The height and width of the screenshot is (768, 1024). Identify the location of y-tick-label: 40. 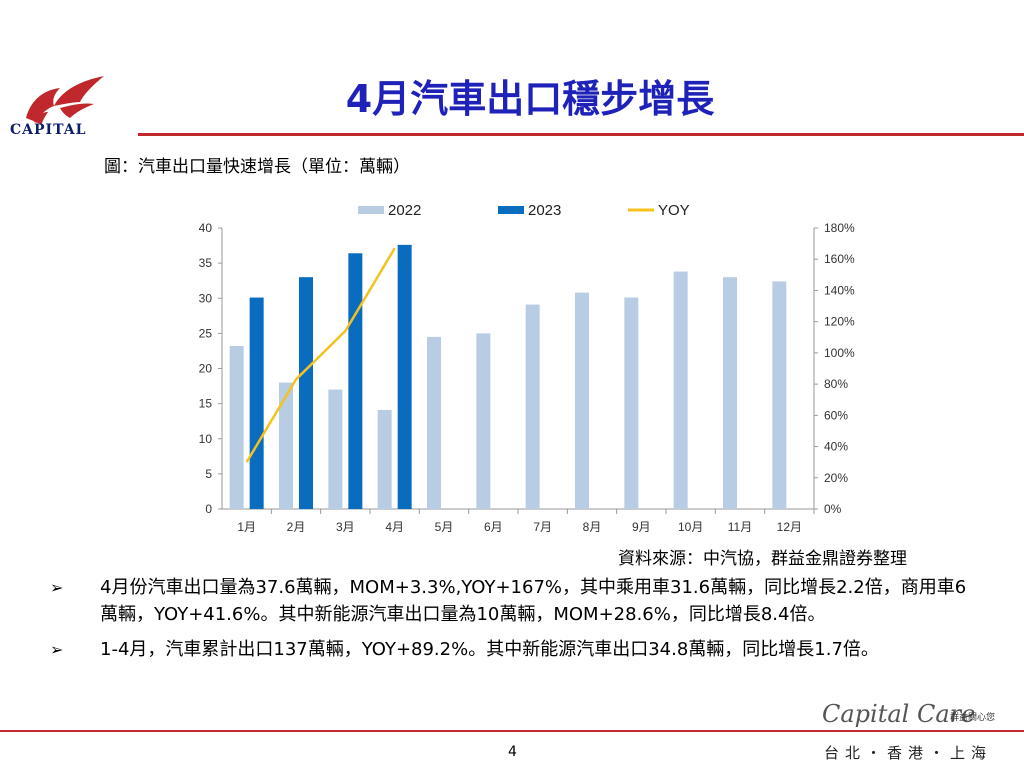
(206, 228).